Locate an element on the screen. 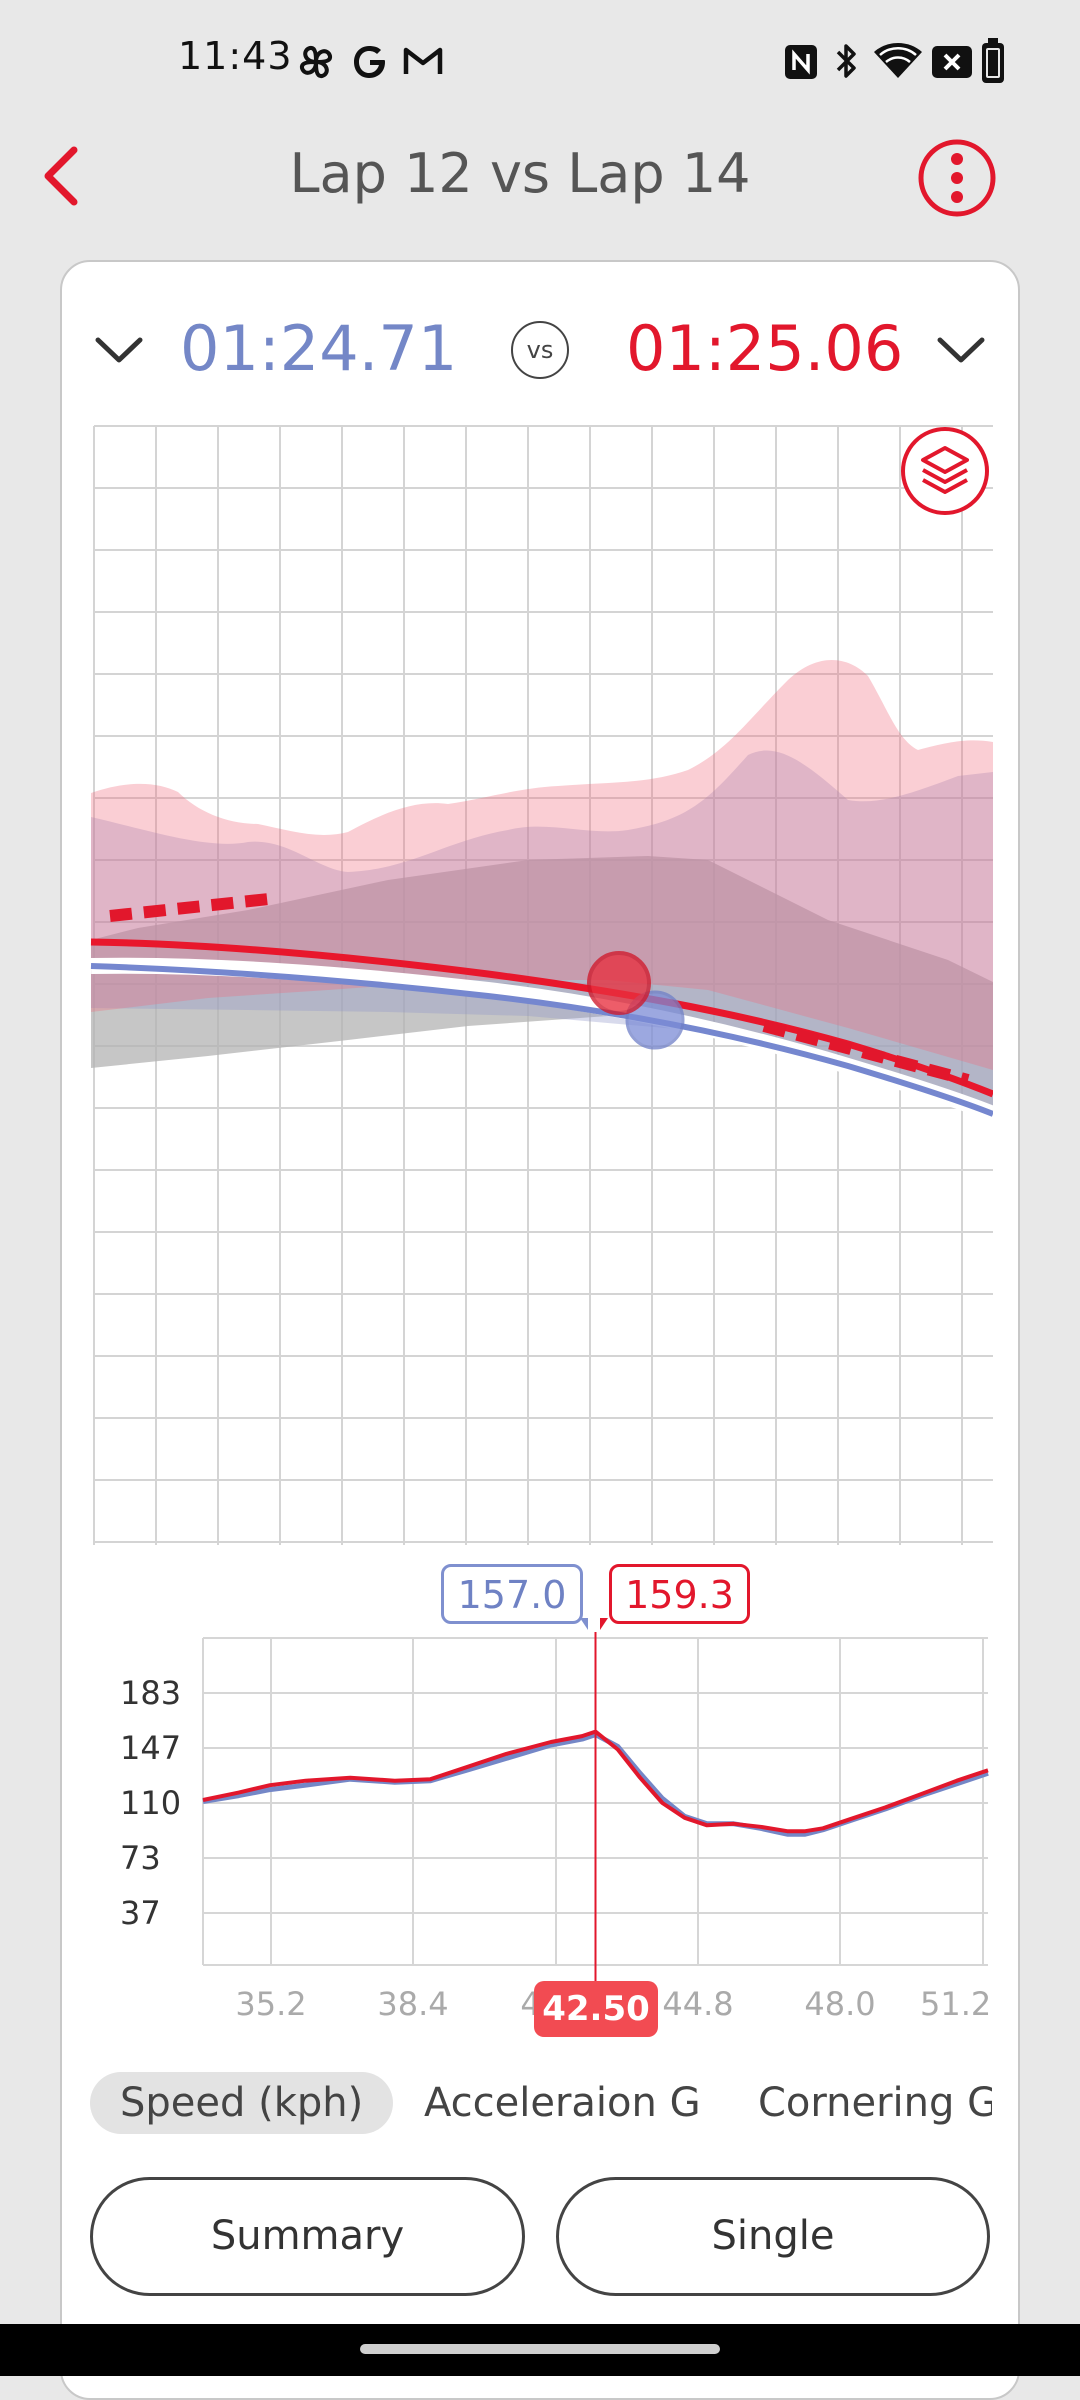 The width and height of the screenshot is (1080, 2400). lap-b-position-marker is located at coordinates (619, 983).